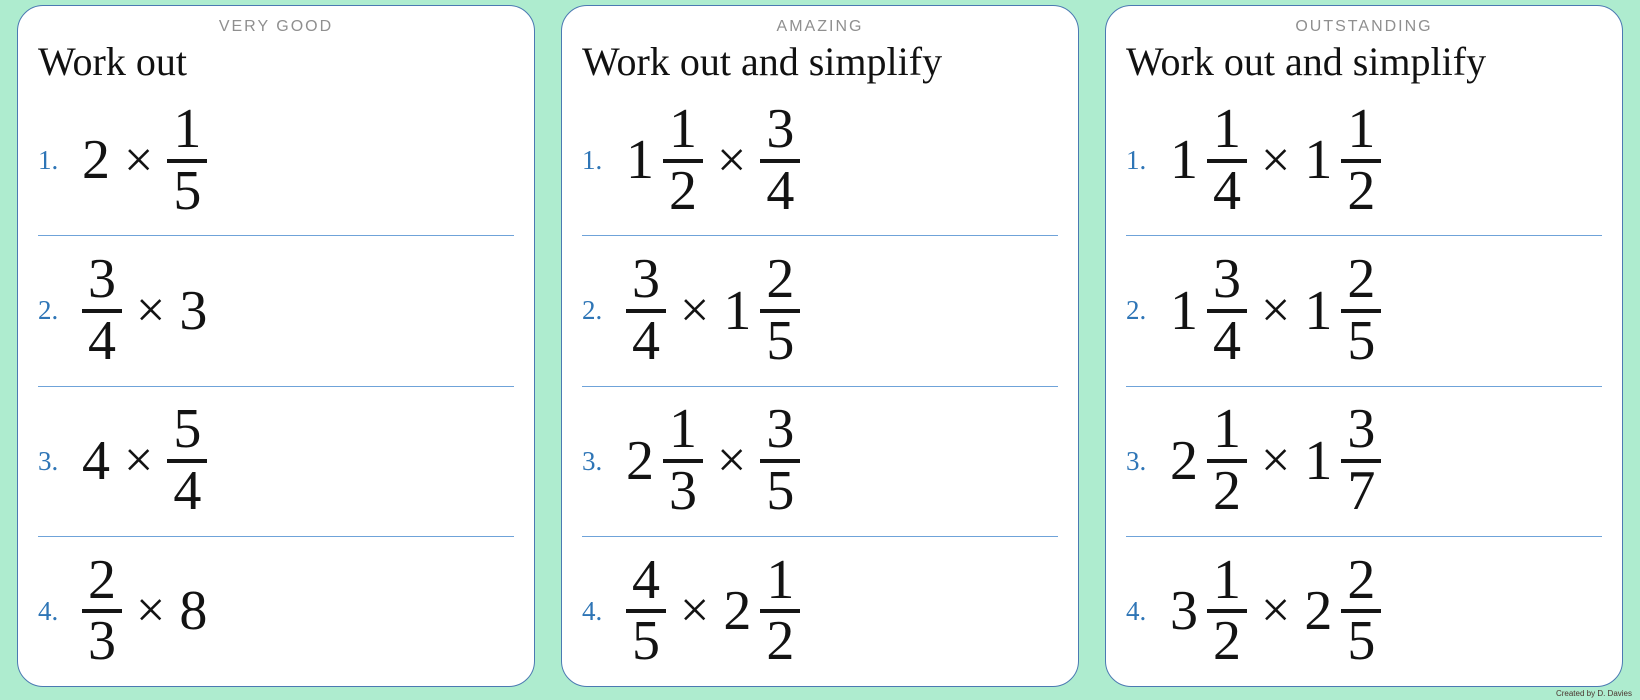 This screenshot has width=1640, height=700. I want to click on math-expression: 2 1 3 × 3 5, so click(713, 462).